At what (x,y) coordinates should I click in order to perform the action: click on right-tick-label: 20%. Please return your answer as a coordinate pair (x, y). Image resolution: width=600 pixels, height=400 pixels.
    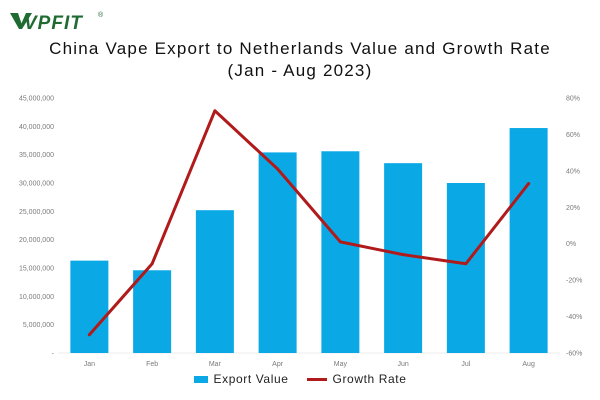
    Looking at the image, I should click on (573, 208).